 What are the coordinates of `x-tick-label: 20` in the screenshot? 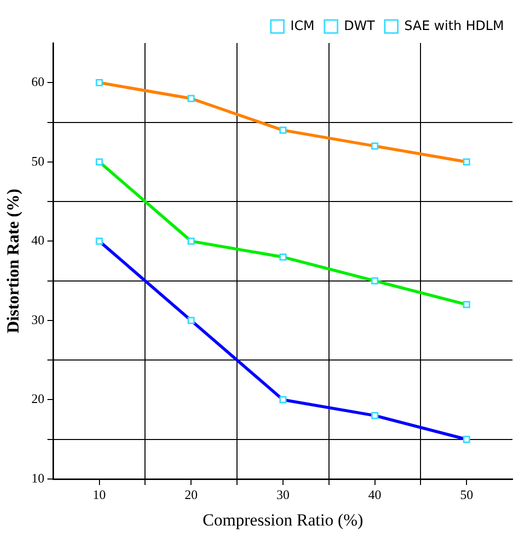 It's located at (191, 494).